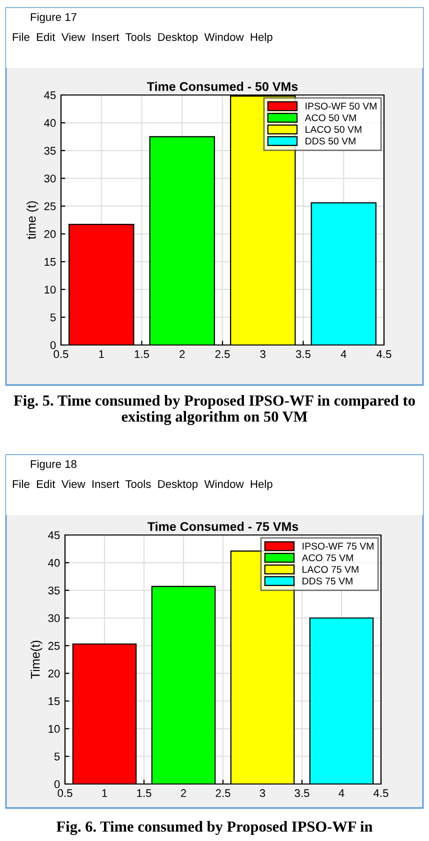  I want to click on caption: Figure 17, so click(53, 18).